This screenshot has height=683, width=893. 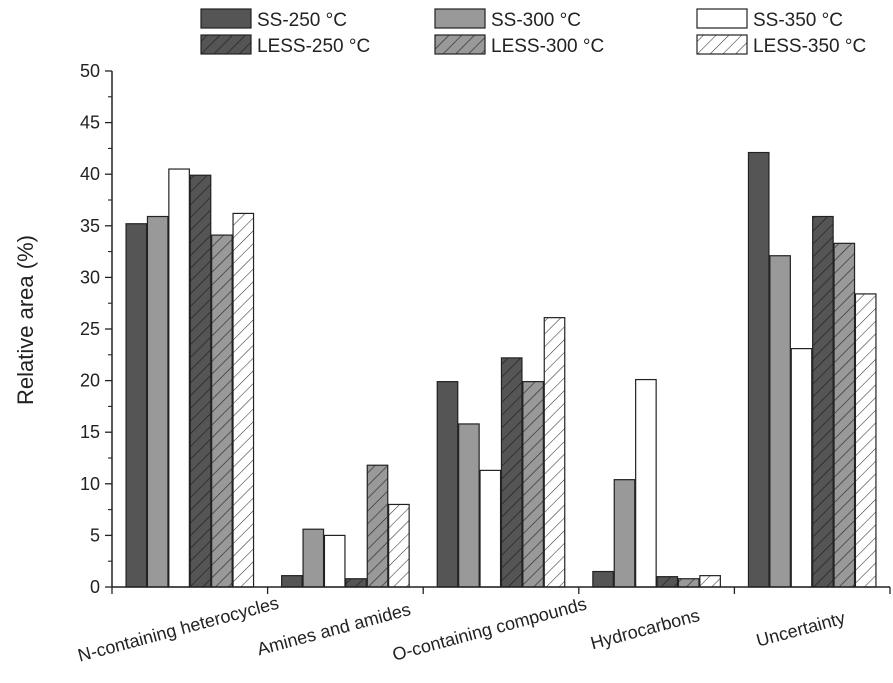 What do you see at coordinates (90, 432) in the screenshot?
I see `y-tick-label: 15` at bounding box center [90, 432].